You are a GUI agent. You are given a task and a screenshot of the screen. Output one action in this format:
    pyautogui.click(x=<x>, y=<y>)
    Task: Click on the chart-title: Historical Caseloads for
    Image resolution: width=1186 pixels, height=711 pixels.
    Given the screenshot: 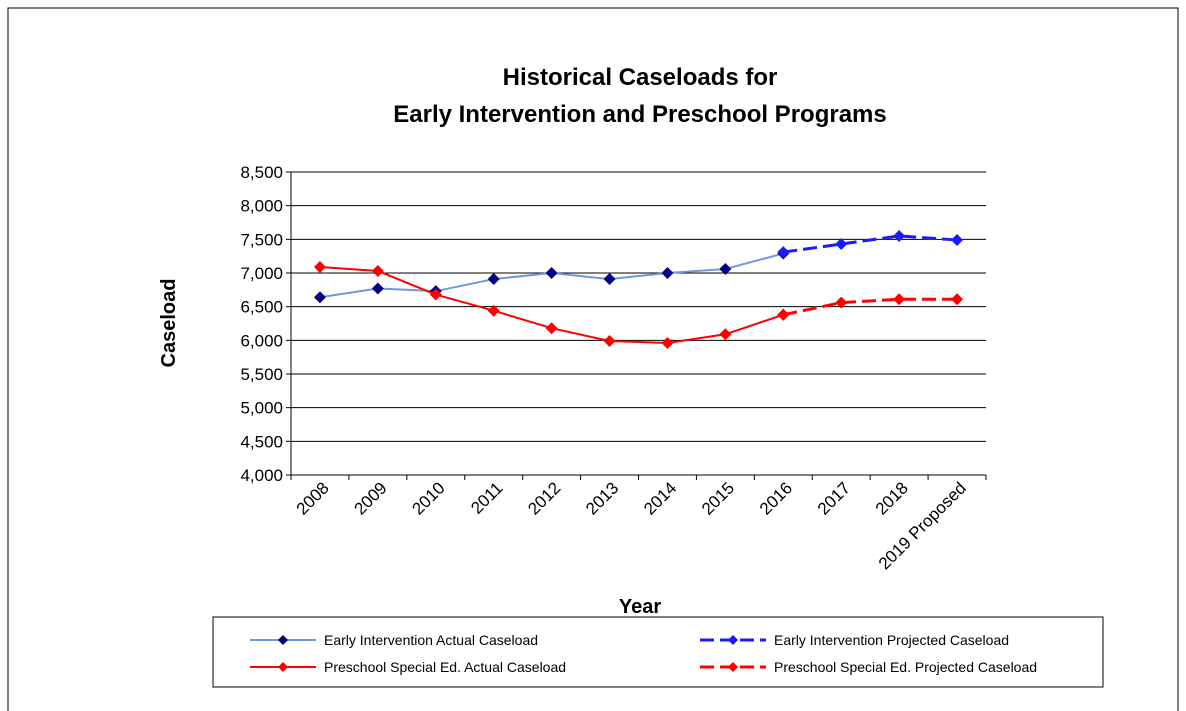 What is the action you would take?
    pyautogui.click(x=640, y=77)
    